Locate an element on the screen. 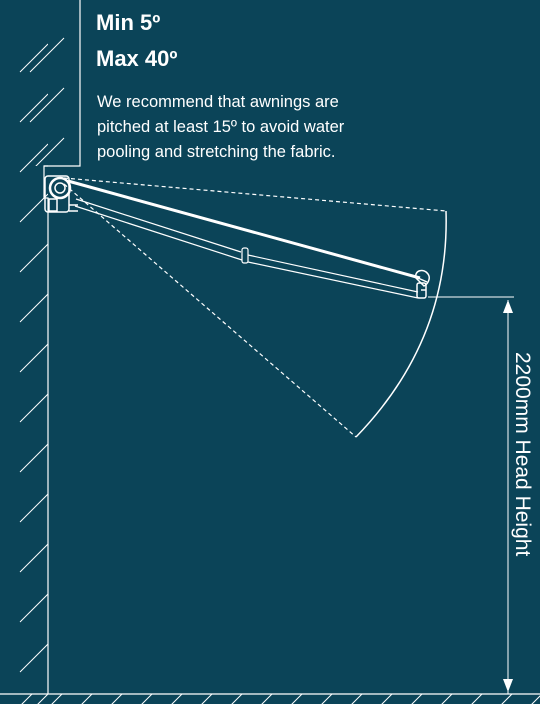  min-pitch-line is located at coordinates (255, 194).